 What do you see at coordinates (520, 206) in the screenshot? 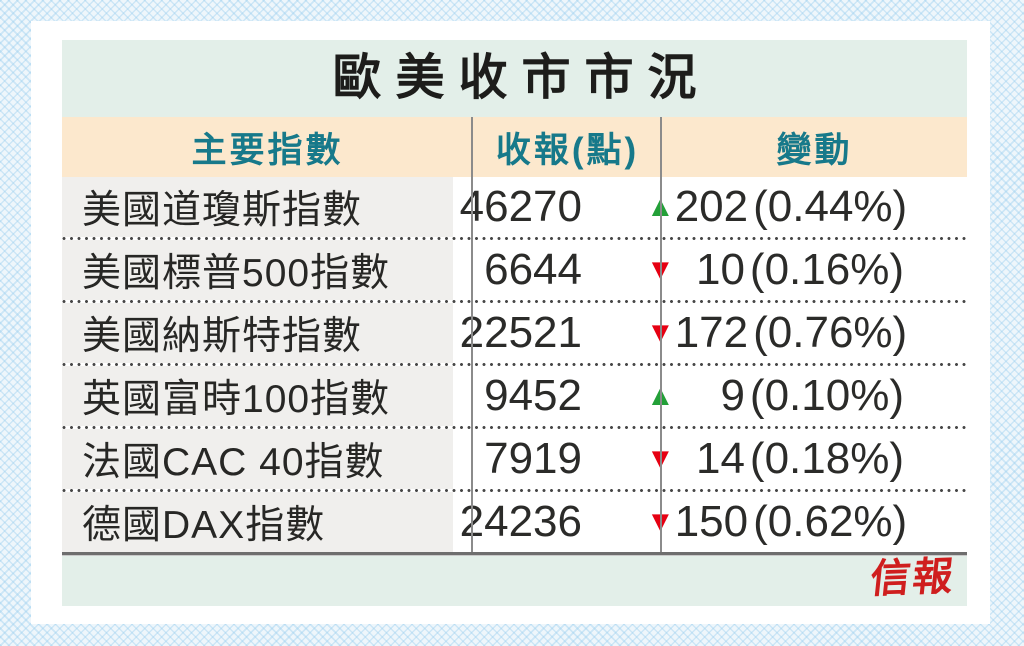
I see `close-value: 46270` at bounding box center [520, 206].